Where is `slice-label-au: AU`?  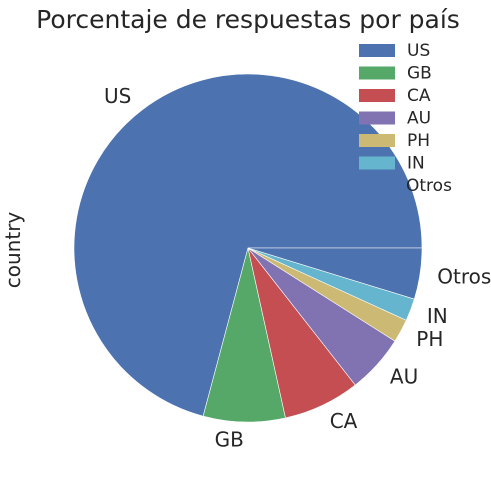
slice-label-au: AU is located at coordinates (404, 377).